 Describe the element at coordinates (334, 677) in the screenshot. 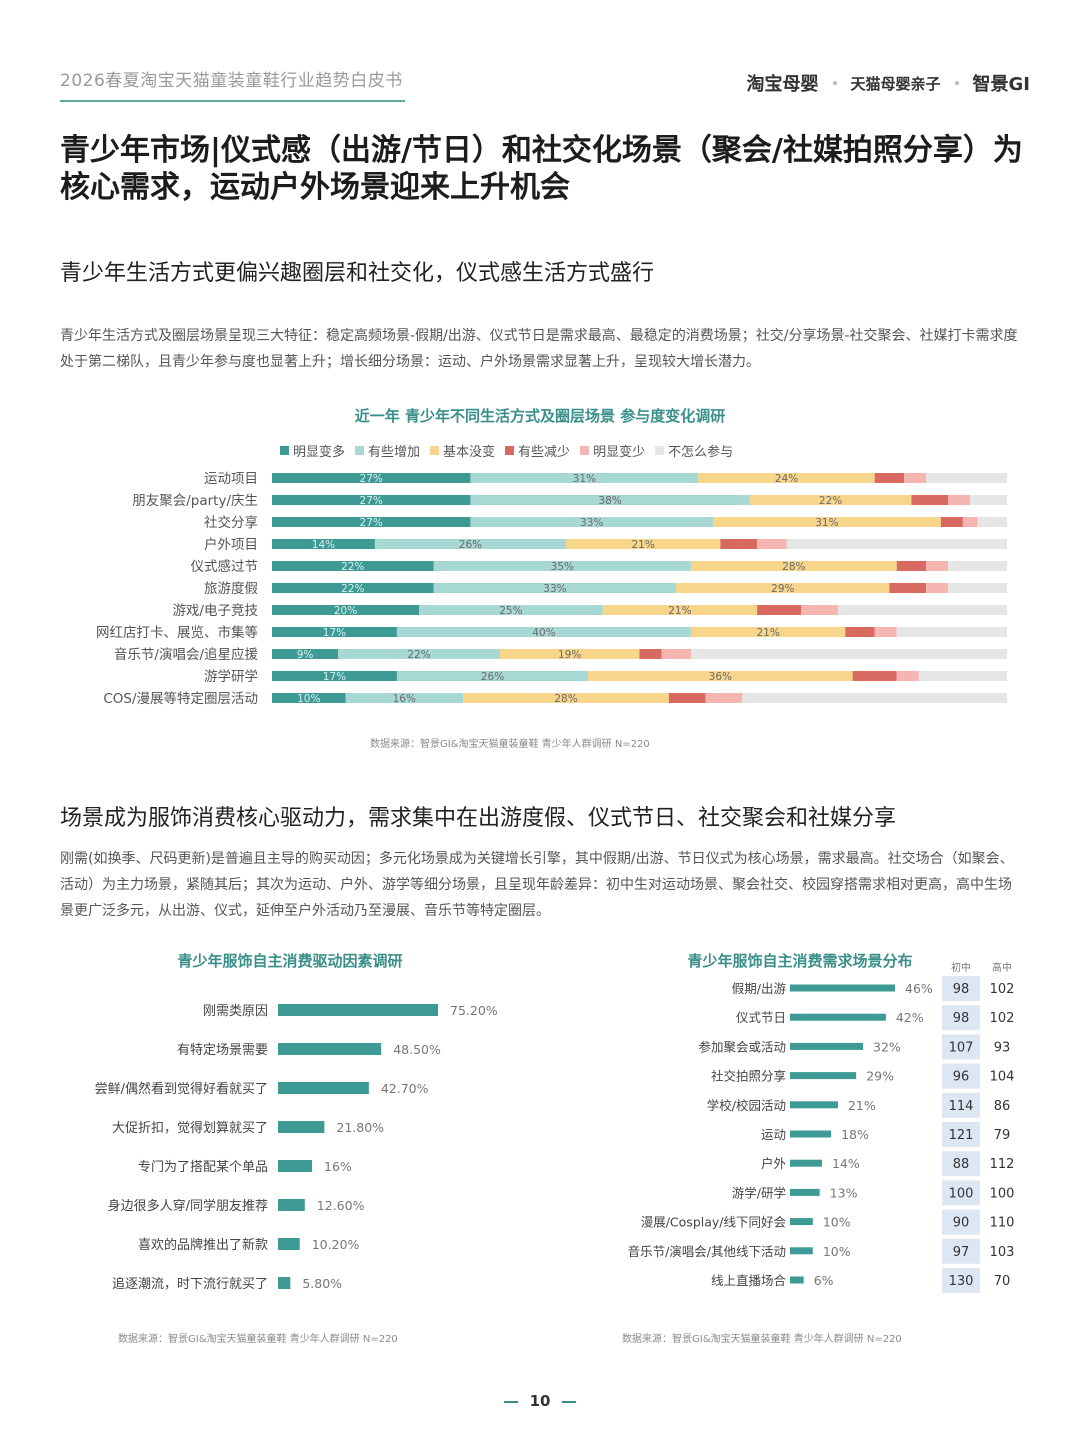

I see `segment-value-label: 17%` at that location.